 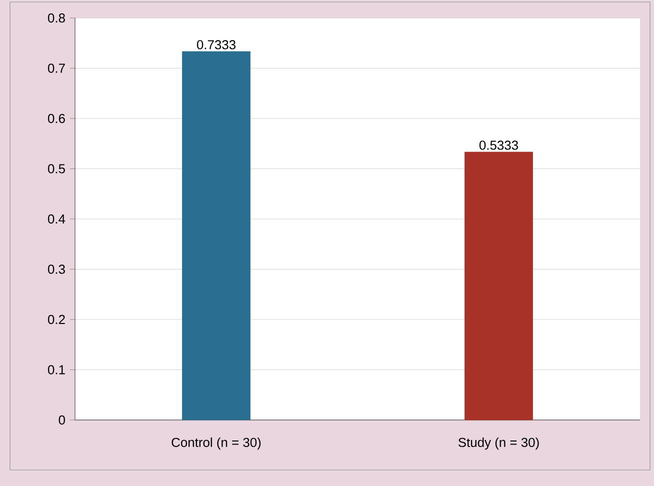 I want to click on x-tick-label: Study (n = 30), so click(x=498, y=443).